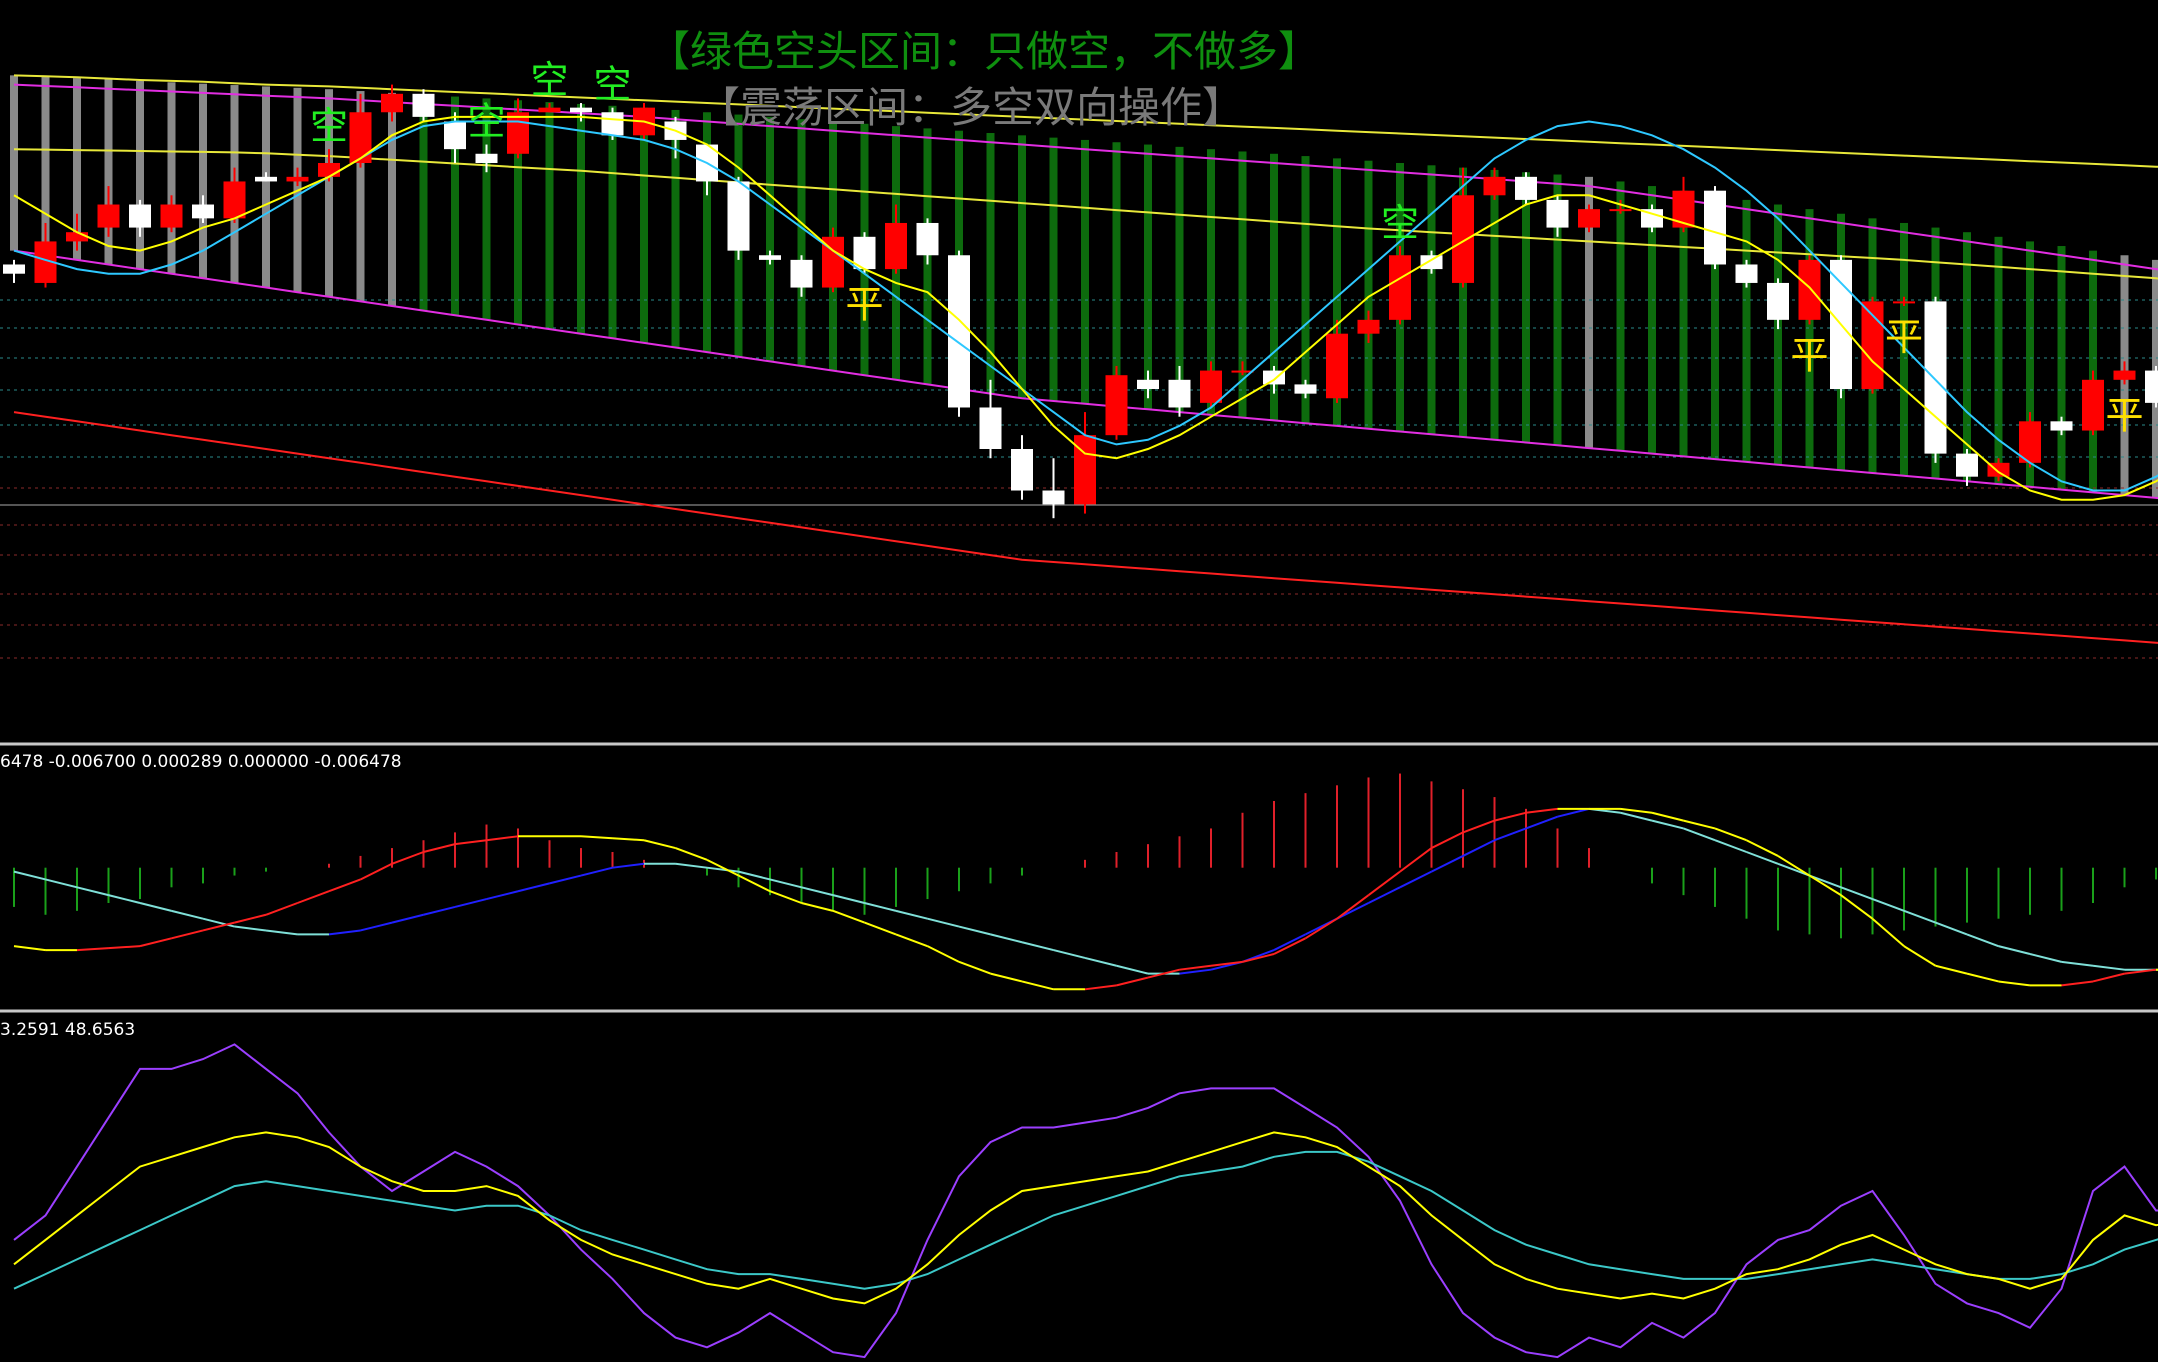 Image resolution: width=2158 pixels, height=1362 pixels. I want to click on kdj-k-line, so click(1085, 1218).